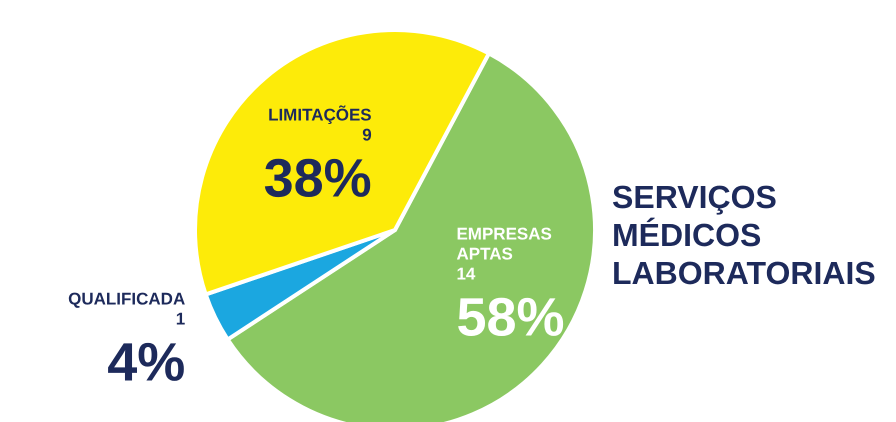 The image size is (896, 422). I want to click on slice-label: QUALIFICADA, so click(127, 299).